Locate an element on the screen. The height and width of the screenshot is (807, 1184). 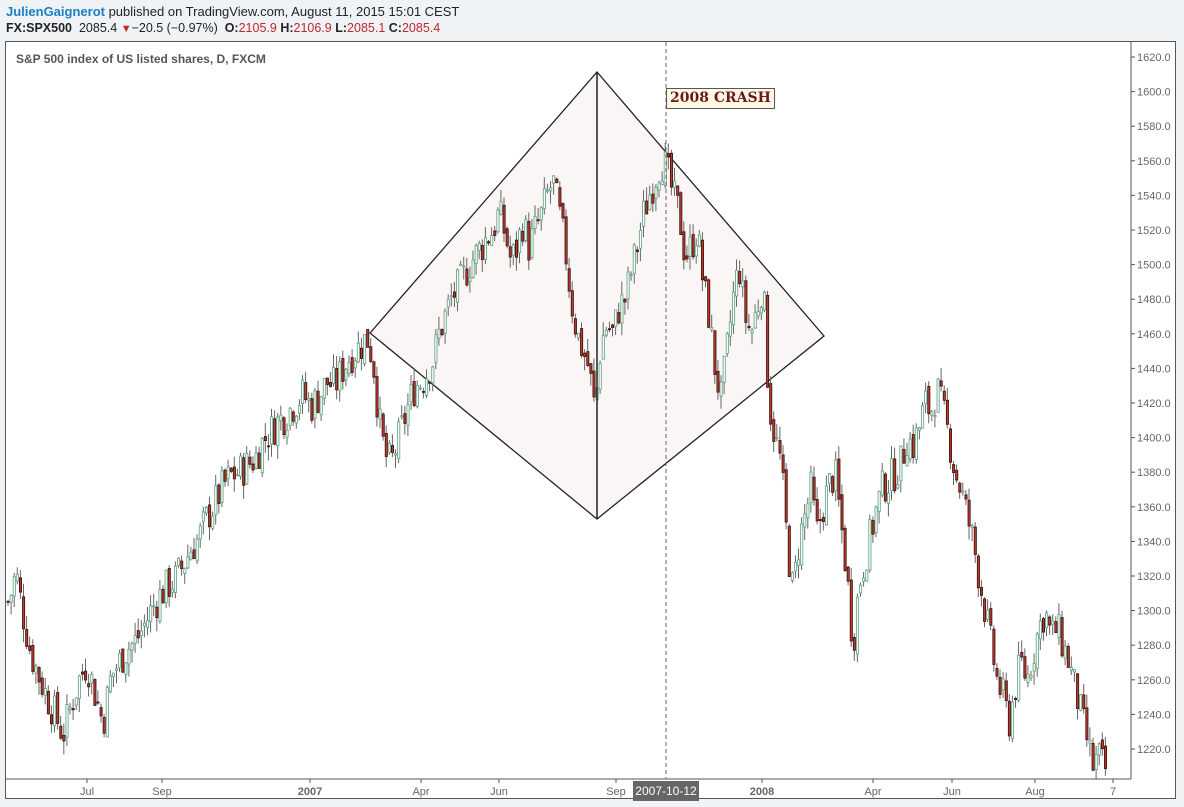
price-tick-label: 1320.0 is located at coordinates (1154, 577).